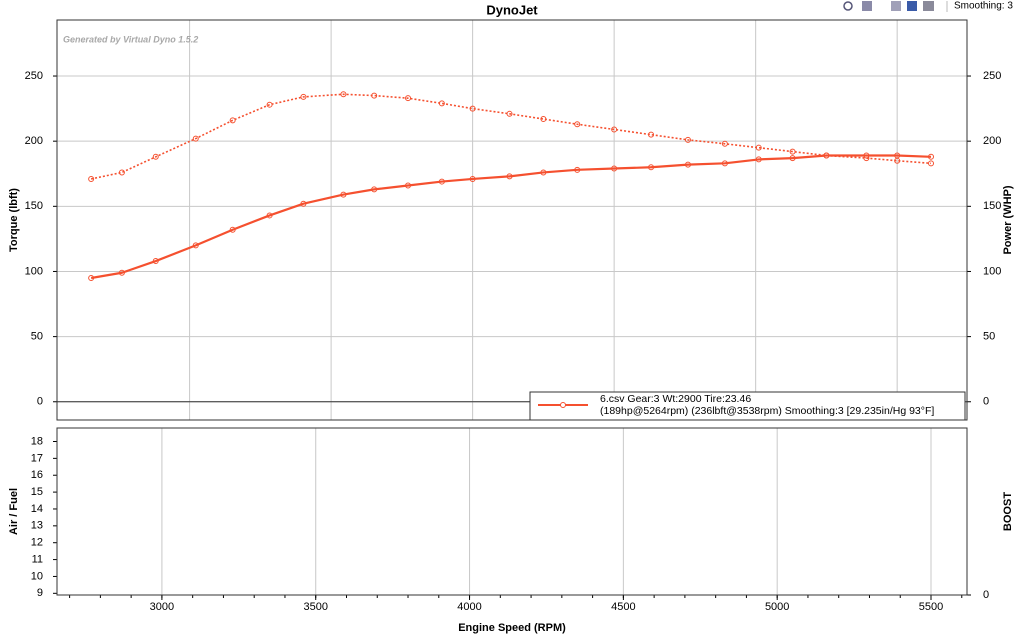 Image resolution: width=1024 pixels, height=640 pixels. What do you see at coordinates (563, 405) in the screenshot?
I see `legend-marker` at bounding box center [563, 405].